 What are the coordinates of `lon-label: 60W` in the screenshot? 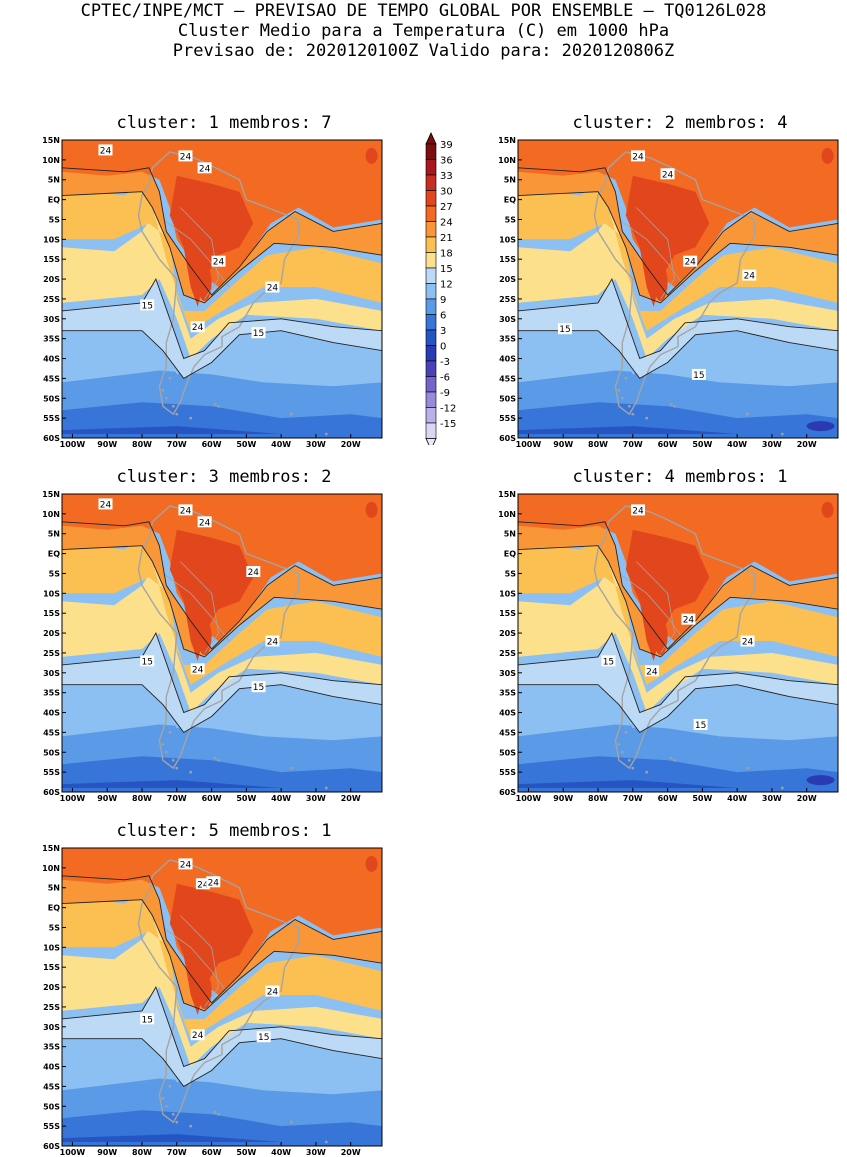 It's located at (212, 444).